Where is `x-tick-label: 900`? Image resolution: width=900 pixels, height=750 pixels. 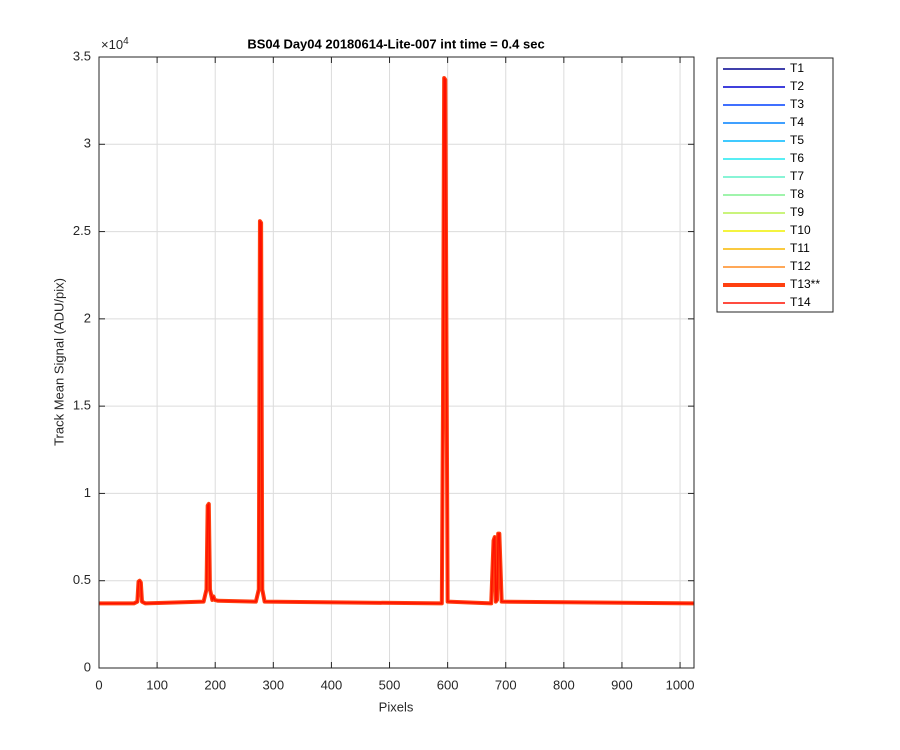 x-tick-label: 900 is located at coordinates (622, 684).